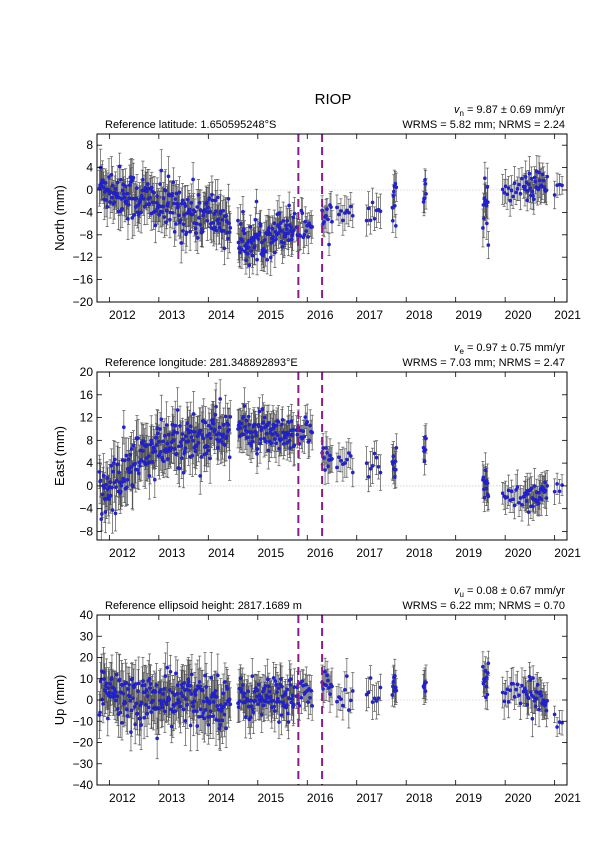 This screenshot has width=595, height=842. I want to click on y-tick-label: −8, so click(86, 235).